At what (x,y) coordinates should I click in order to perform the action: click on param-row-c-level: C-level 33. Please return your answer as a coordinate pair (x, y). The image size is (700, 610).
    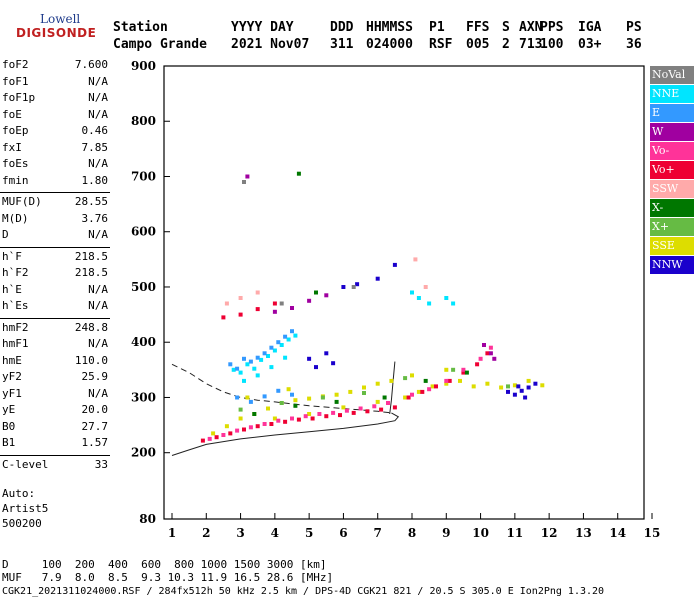
    Looking at the image, I should click on (55, 466).